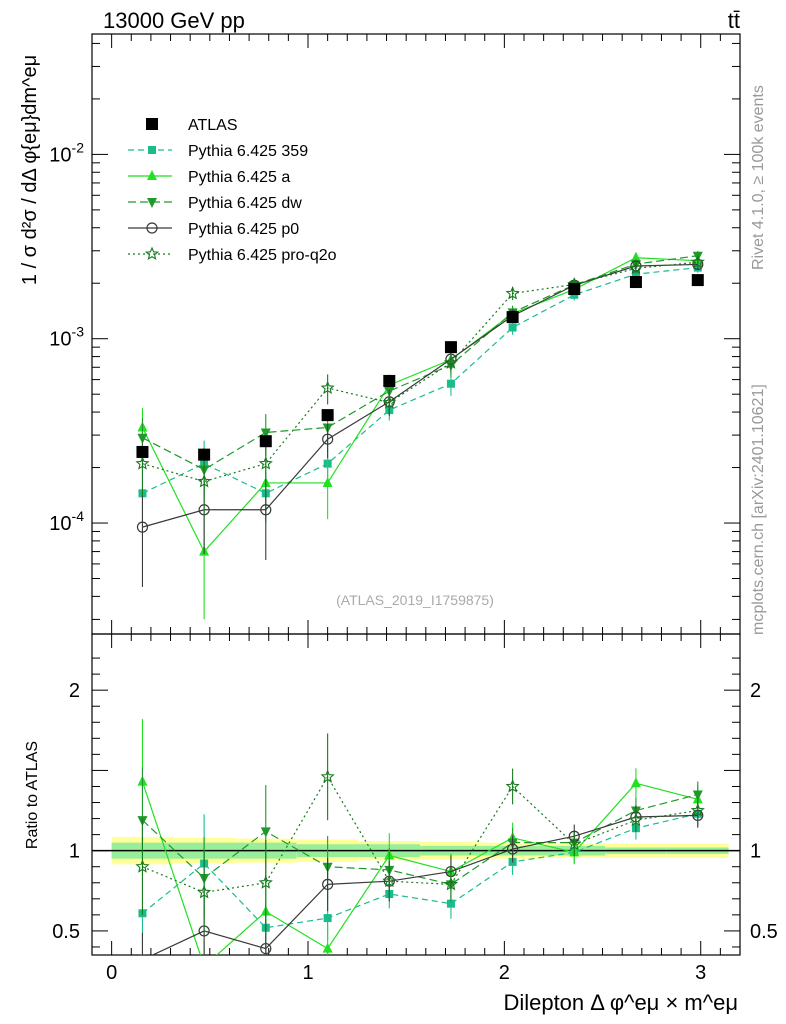  I want to click on ratio-axis-title: Ratio to ATLAS, so click(32, 795).